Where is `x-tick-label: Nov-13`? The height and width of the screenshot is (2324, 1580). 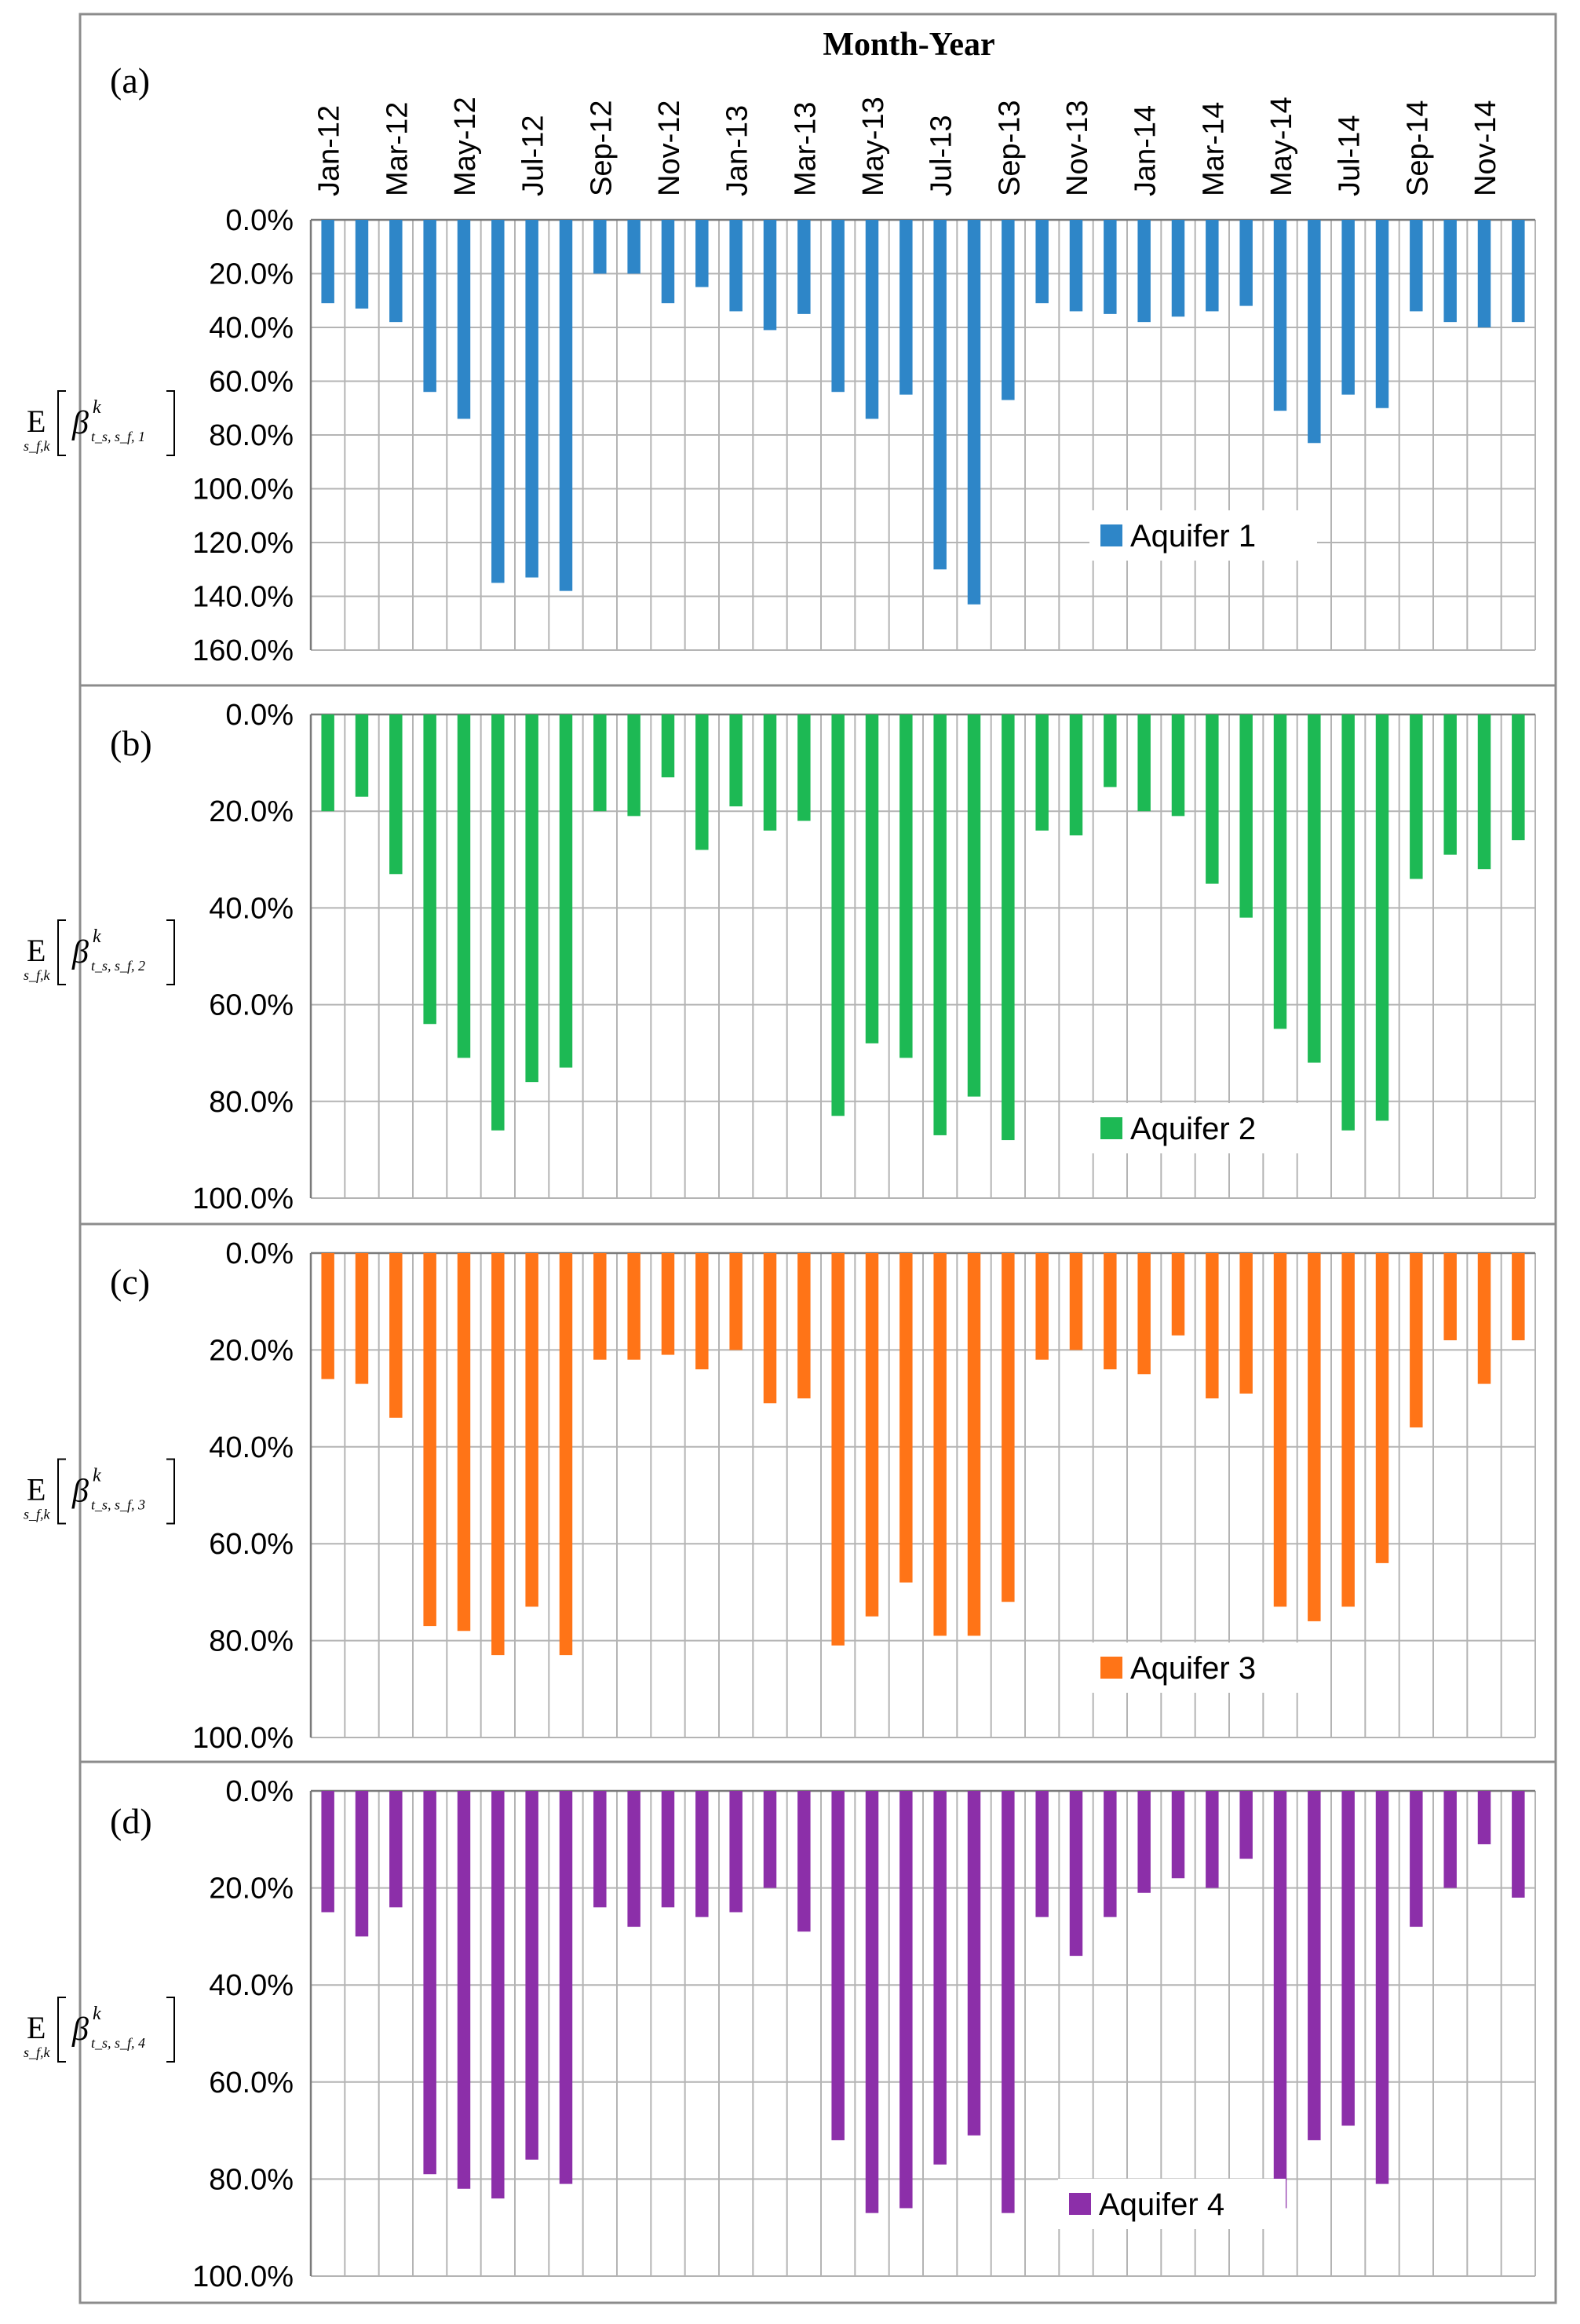
x-tick-label: Nov-13 is located at coordinates (1077, 148).